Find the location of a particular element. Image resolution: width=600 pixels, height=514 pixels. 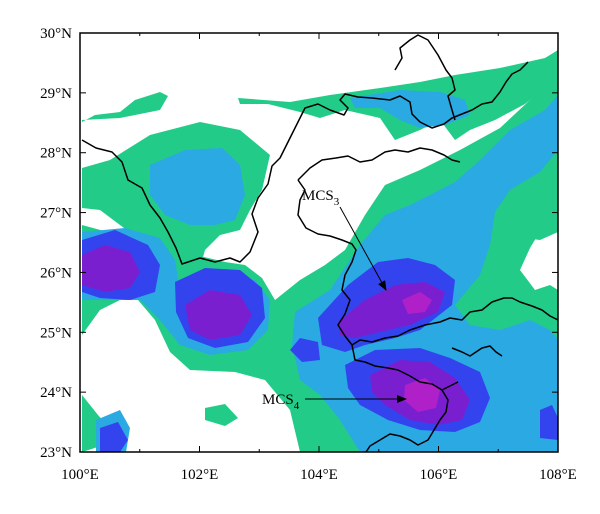

border-north is located at coordinates (425, 77).